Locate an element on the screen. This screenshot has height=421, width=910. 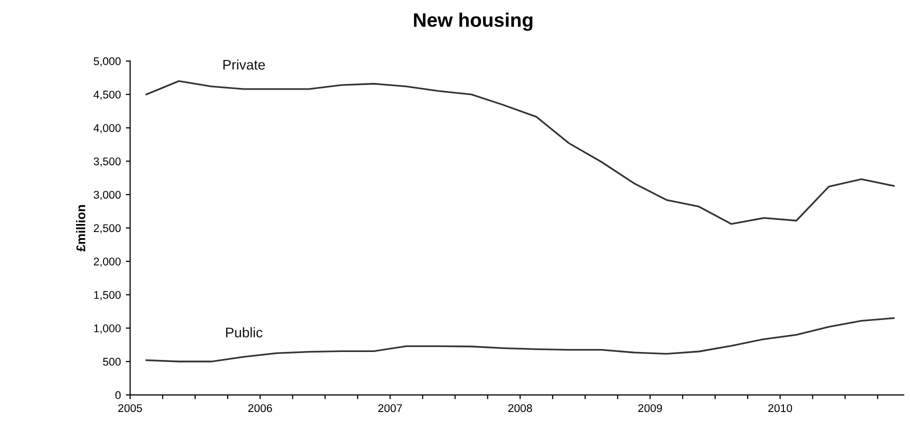
y-tick-label: 1,500 is located at coordinates (107, 295).